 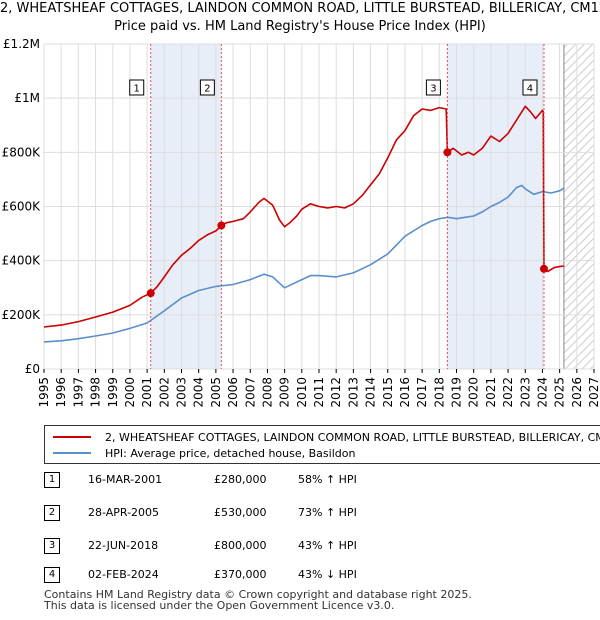 What do you see at coordinates (240, 545) in the screenshot?
I see `sale-price: £800,000` at bounding box center [240, 545].